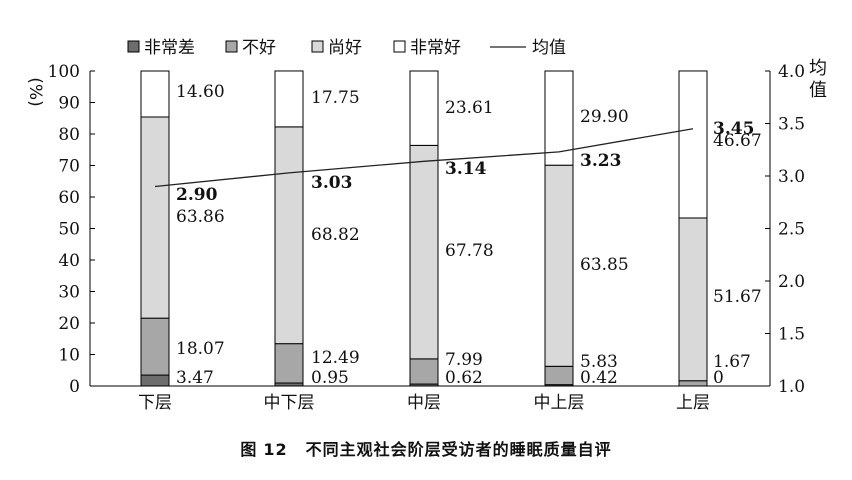 Image resolution: width=852 pixels, height=480 pixels. Describe the element at coordinates (200, 92) in the screenshot. I see `segment-value-label: 14.60` at that location.